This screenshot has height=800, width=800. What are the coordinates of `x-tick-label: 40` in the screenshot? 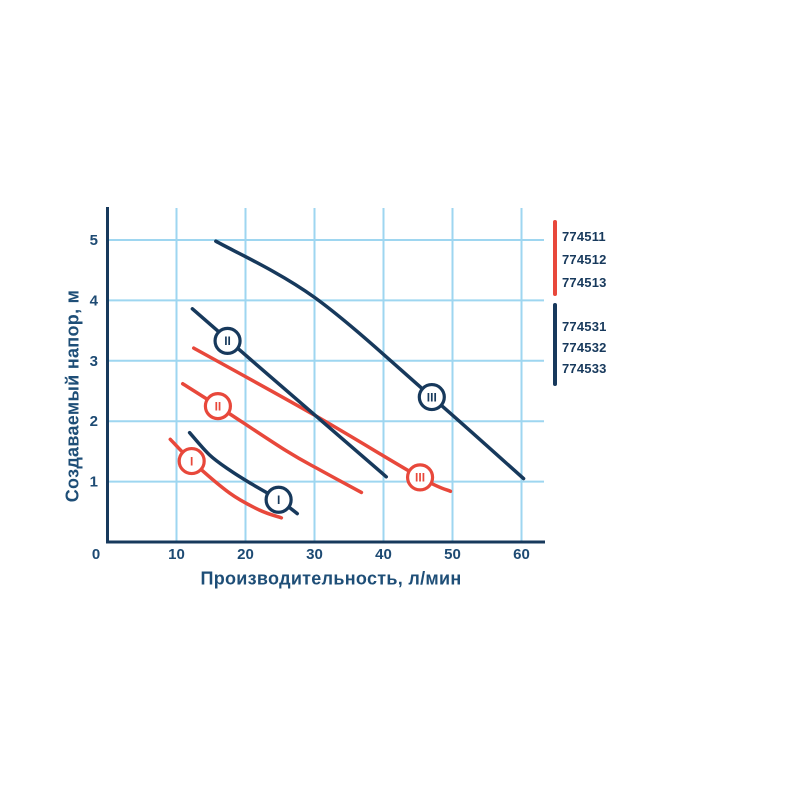 It's located at (383, 554).